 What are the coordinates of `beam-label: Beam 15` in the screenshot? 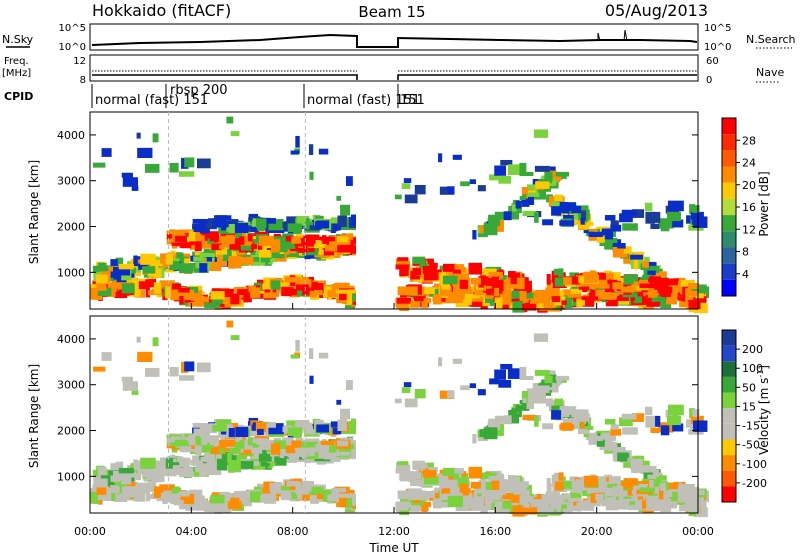 It's located at (391, 12).